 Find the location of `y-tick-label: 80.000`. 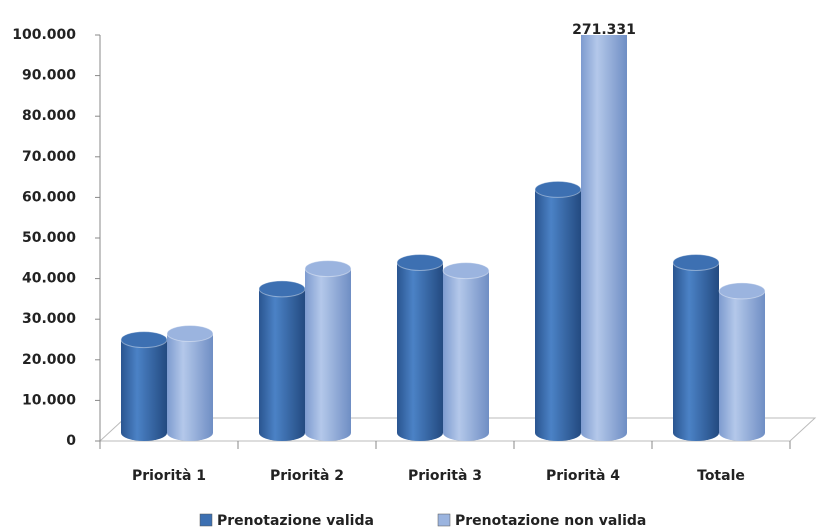

y-tick-label: 80.000 is located at coordinates (49, 116).